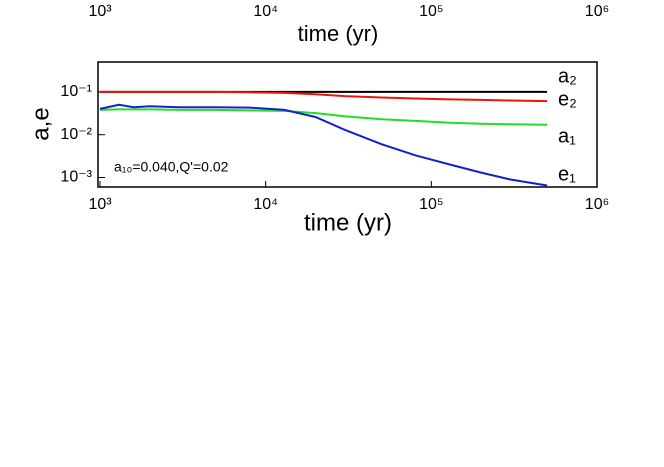 This screenshot has width=664, height=467. What do you see at coordinates (76, 177) in the screenshot?
I see `y-tick-label: 10⁻³` at bounding box center [76, 177].